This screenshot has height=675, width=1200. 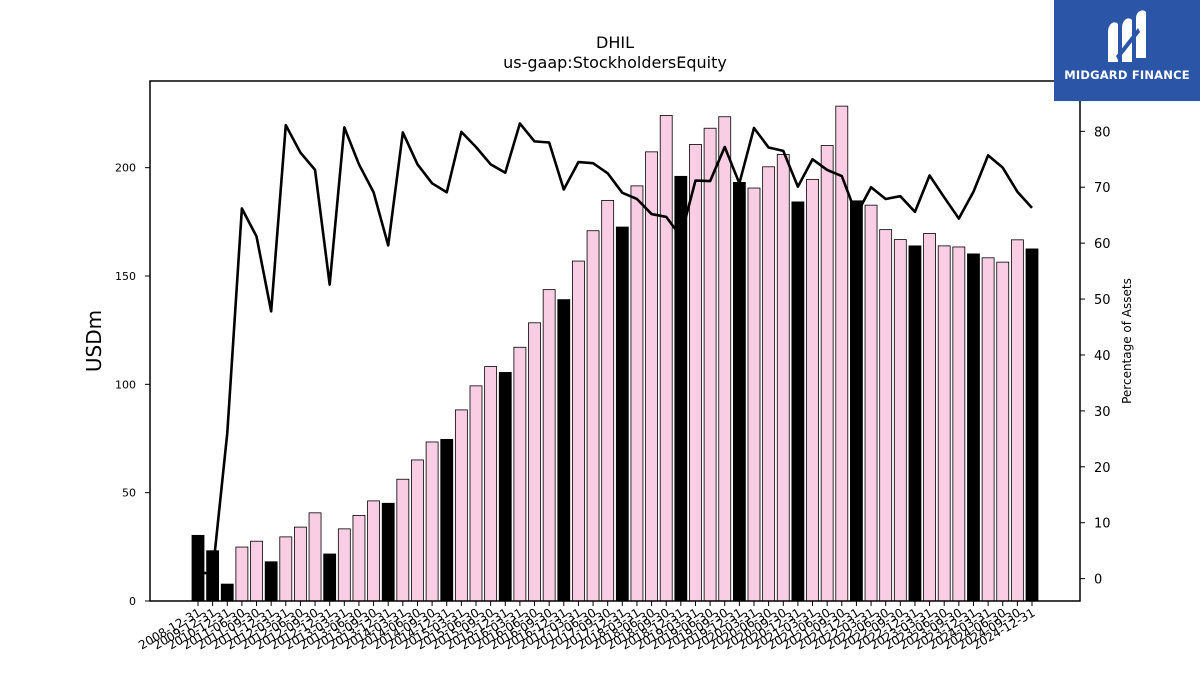 I want to click on brand-logo: MIDGARD FINANCE, so click(x=1127, y=50).